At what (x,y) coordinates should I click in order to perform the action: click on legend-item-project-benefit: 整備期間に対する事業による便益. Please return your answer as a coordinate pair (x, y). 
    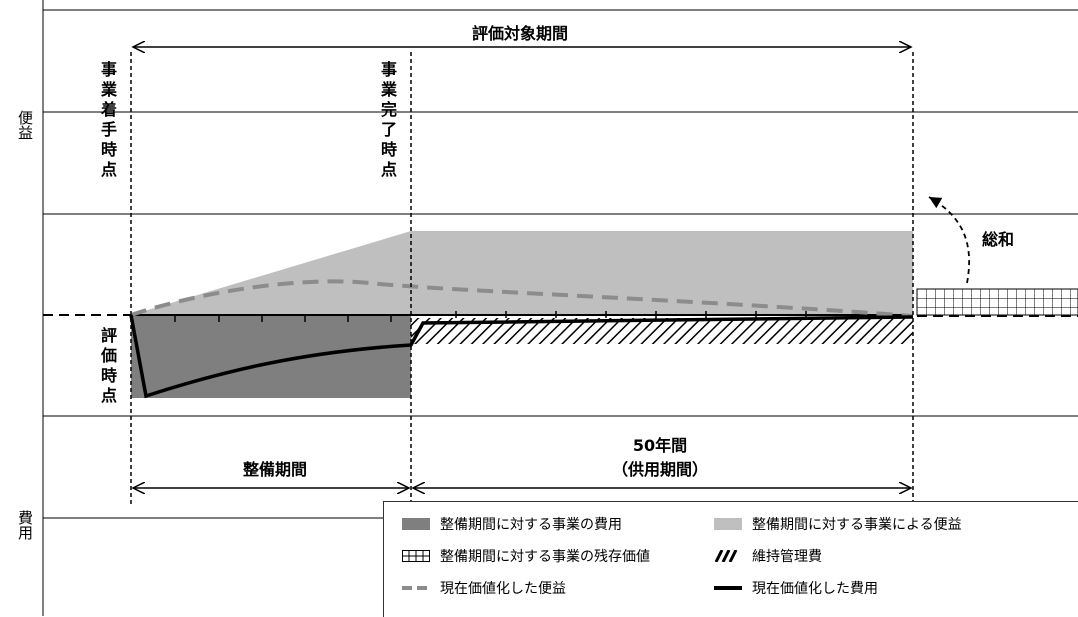
    Looking at the image, I should click on (838, 524).